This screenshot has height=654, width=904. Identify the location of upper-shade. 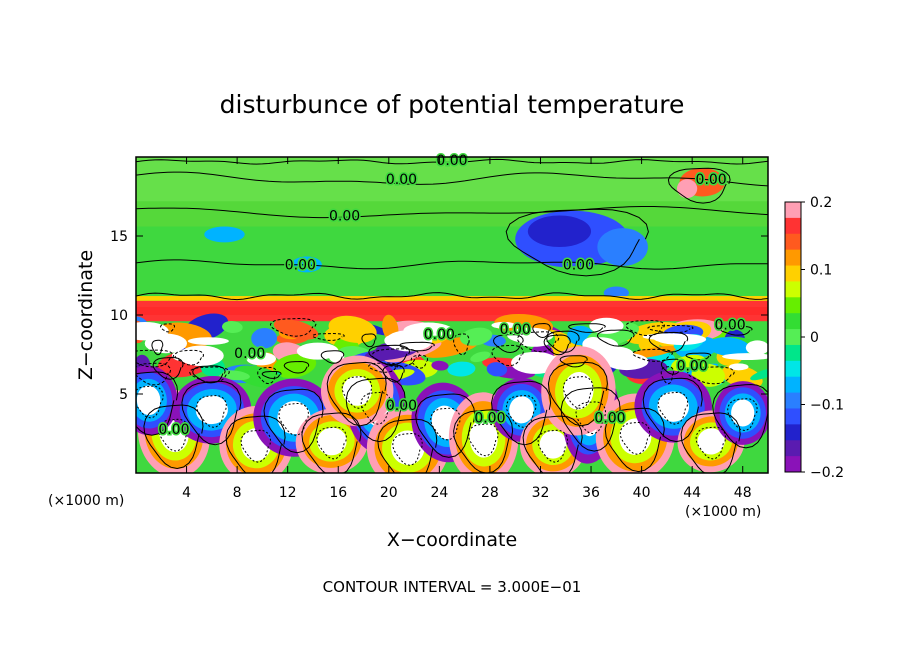
(452, 214).